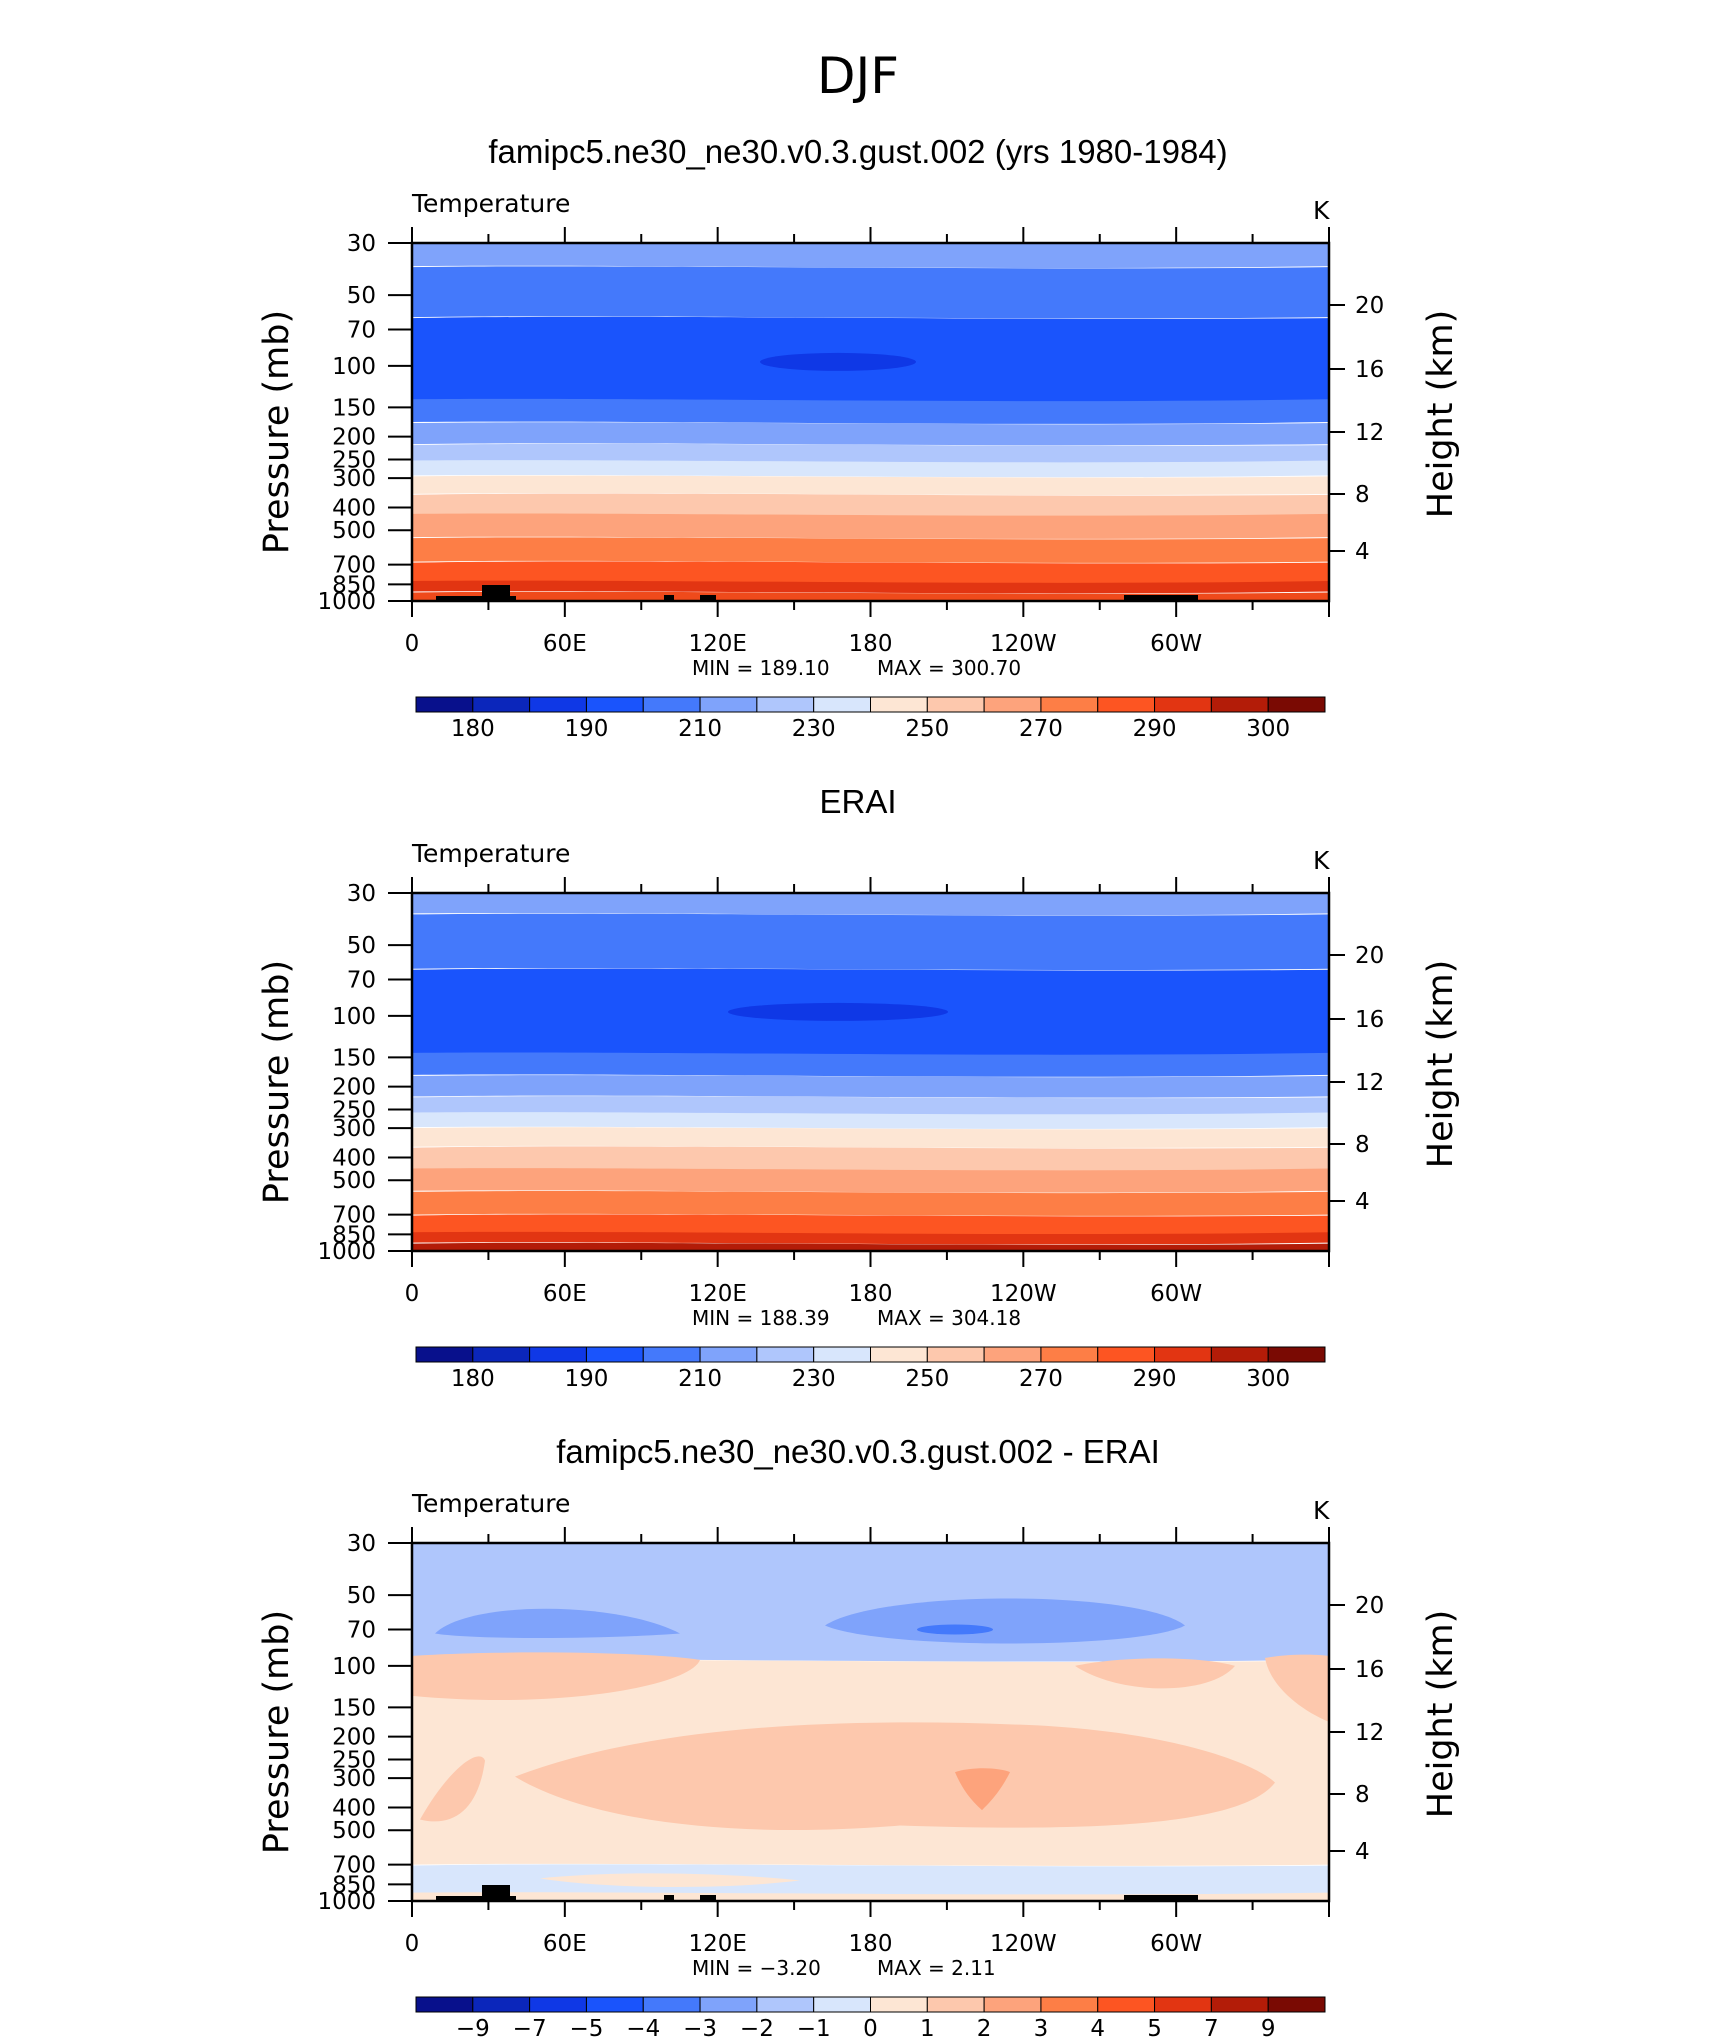 This screenshot has height=2038, width=1710. Describe the element at coordinates (586, 1379) in the screenshot. I see `colorbar-label: 190` at that location.